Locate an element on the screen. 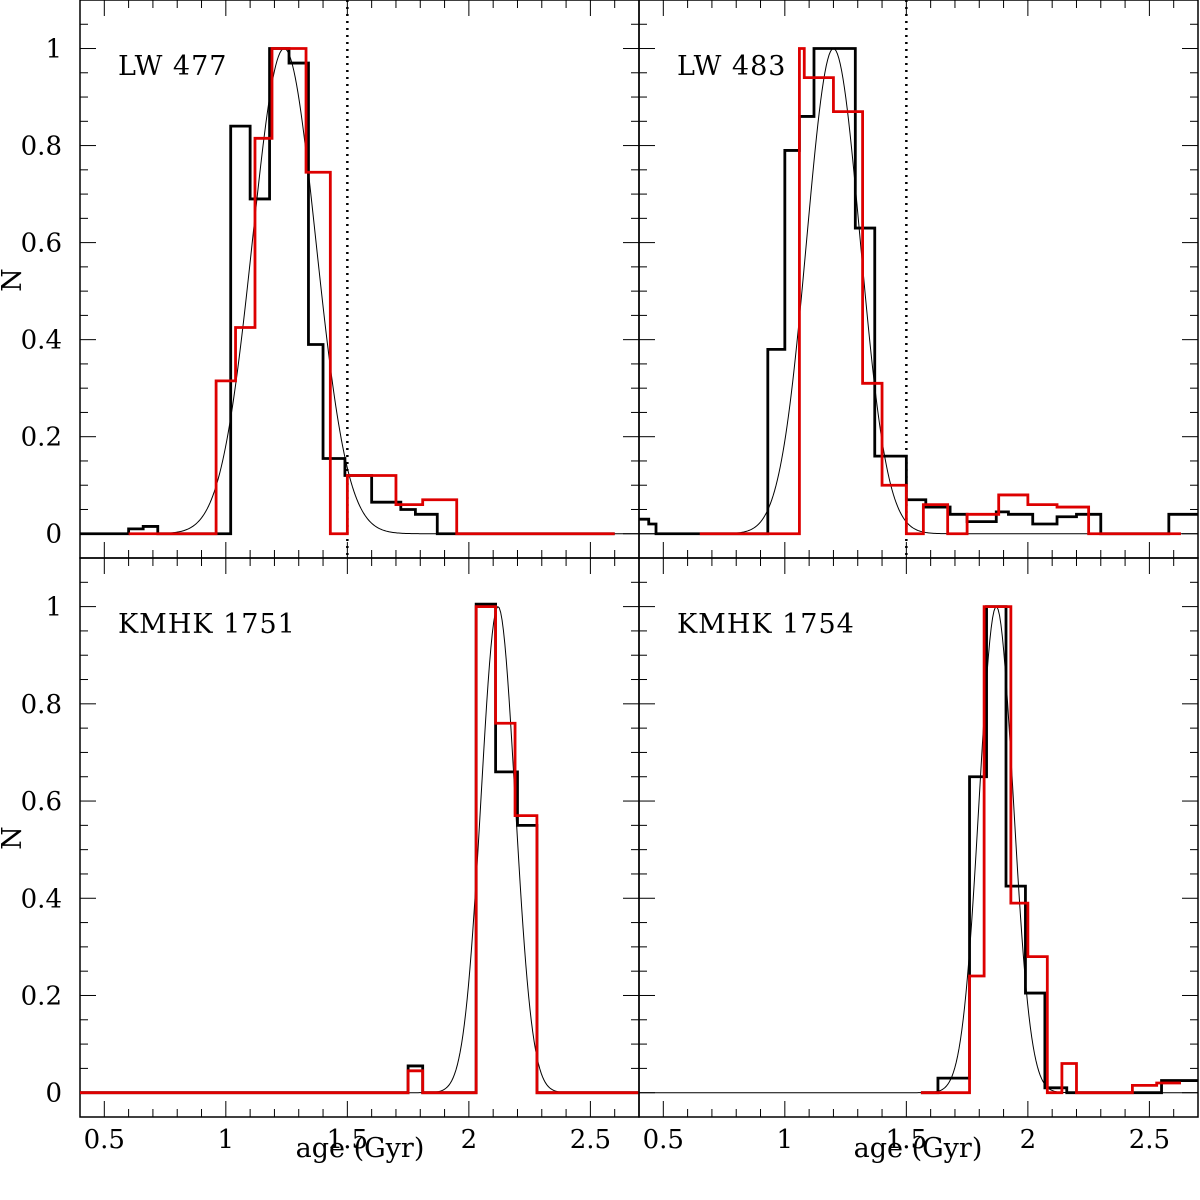  x-axis-label-left: age (Gyr) is located at coordinates (360, 1148).